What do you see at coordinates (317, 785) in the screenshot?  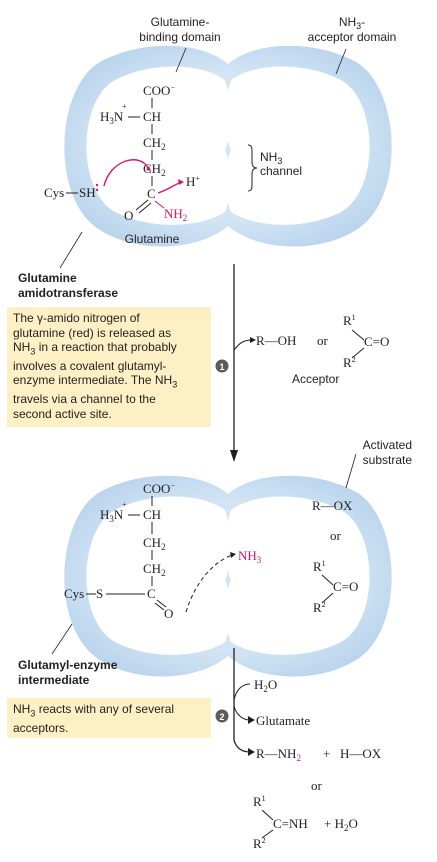 I see `or-text-3: or` at bounding box center [317, 785].